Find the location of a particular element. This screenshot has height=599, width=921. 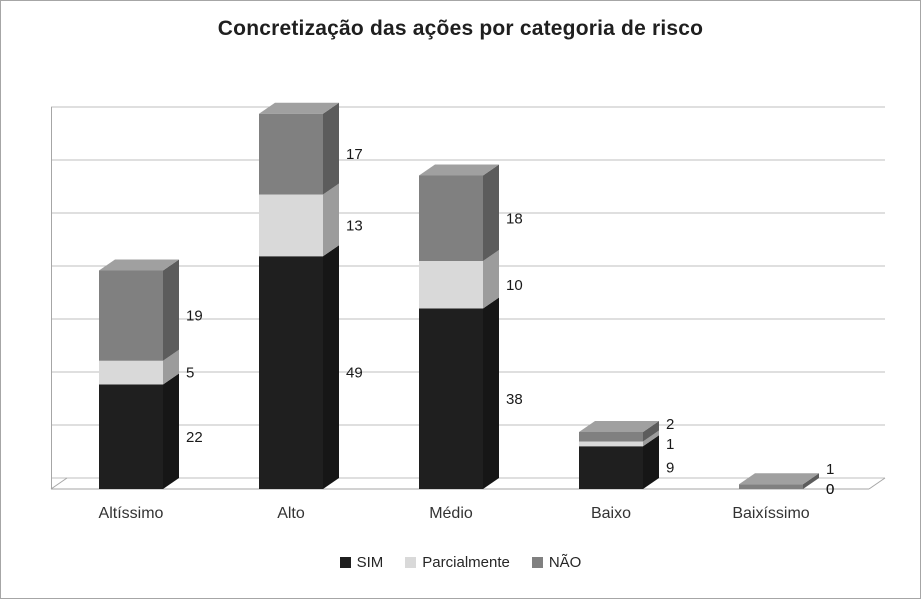

legend-item-nao: NÃO is located at coordinates (556, 562).